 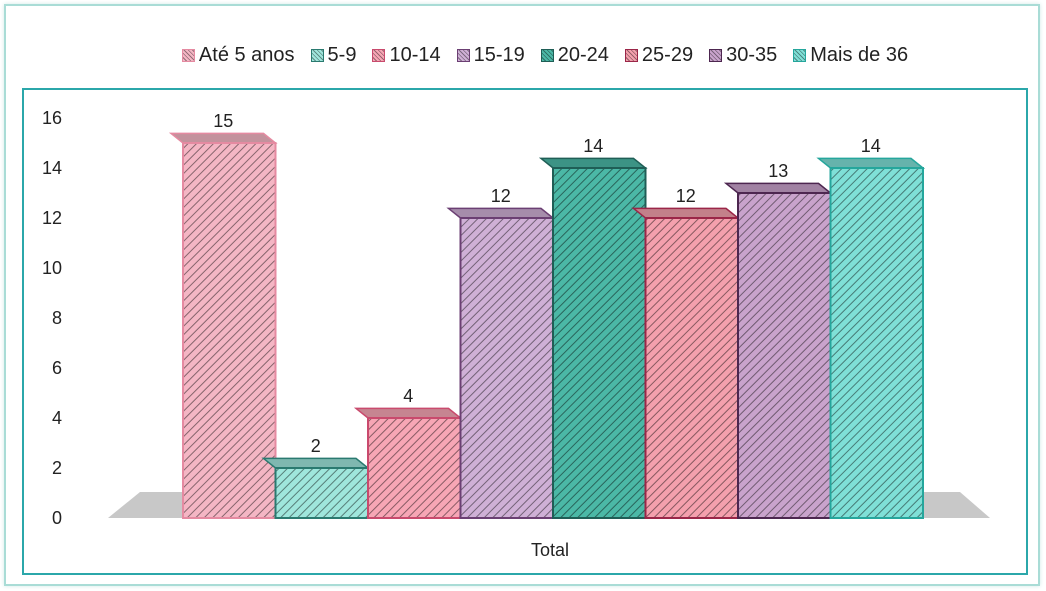 I want to click on legend-item: Mais de 36, so click(x=850, y=55).